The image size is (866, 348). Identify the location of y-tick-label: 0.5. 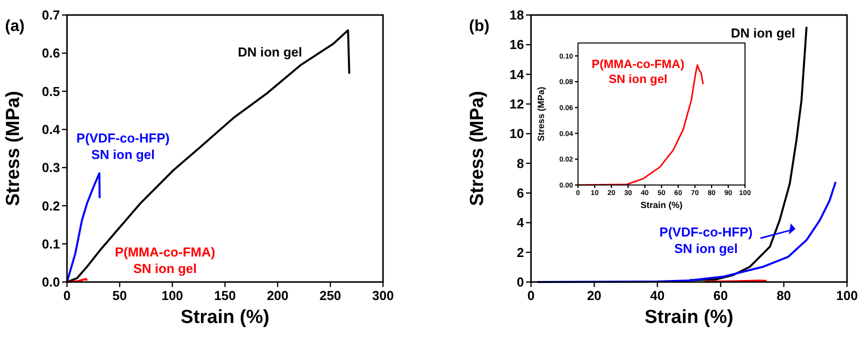
(51, 91).